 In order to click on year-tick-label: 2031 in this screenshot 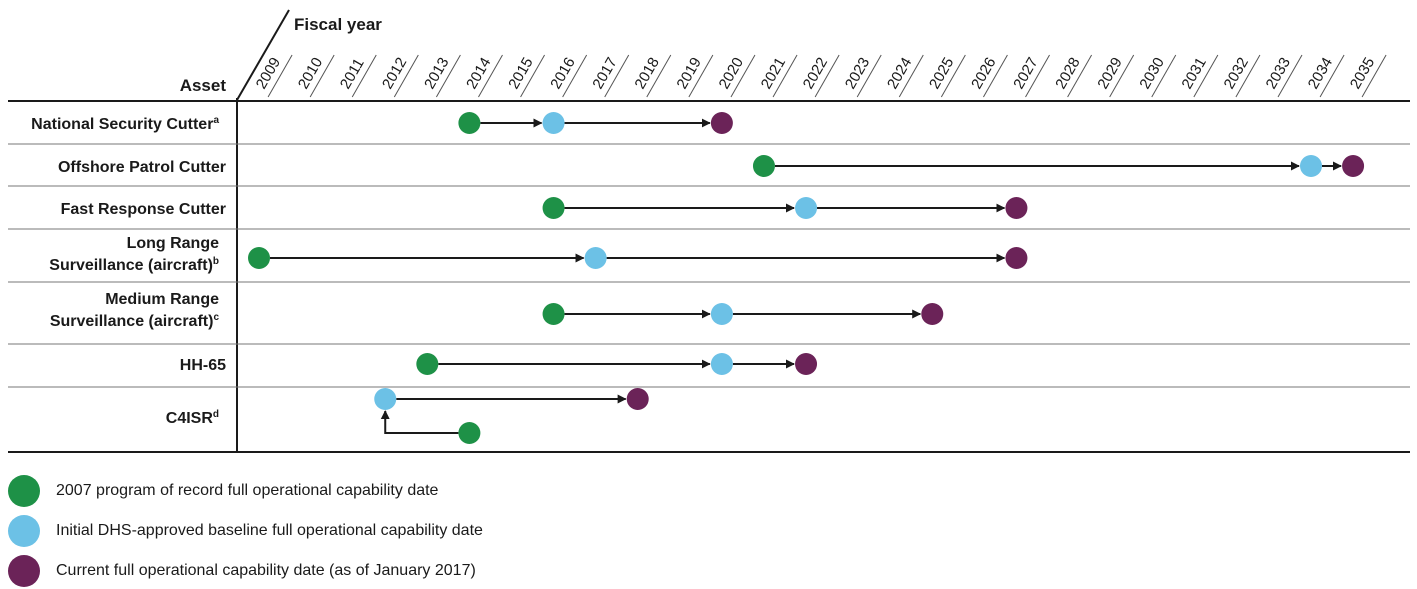, I will do `click(1194, 73)`.